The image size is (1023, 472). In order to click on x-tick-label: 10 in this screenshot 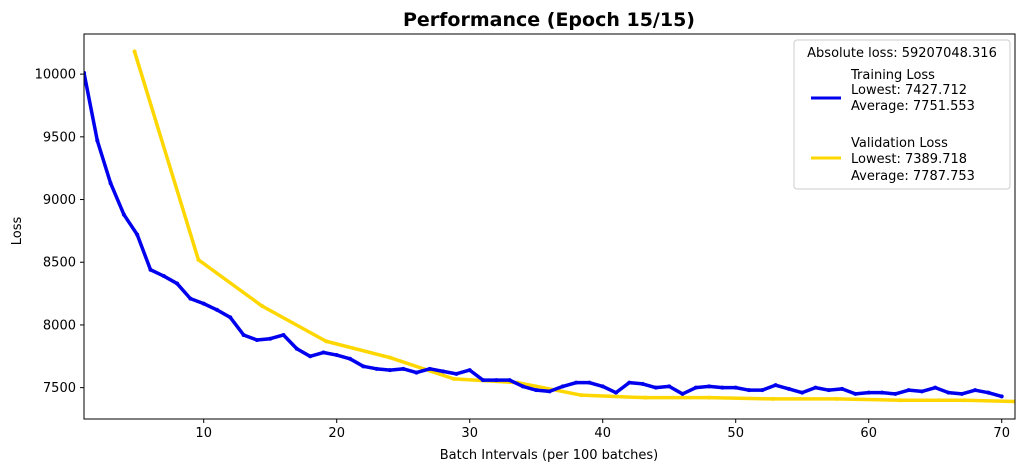, I will do `click(203, 433)`.